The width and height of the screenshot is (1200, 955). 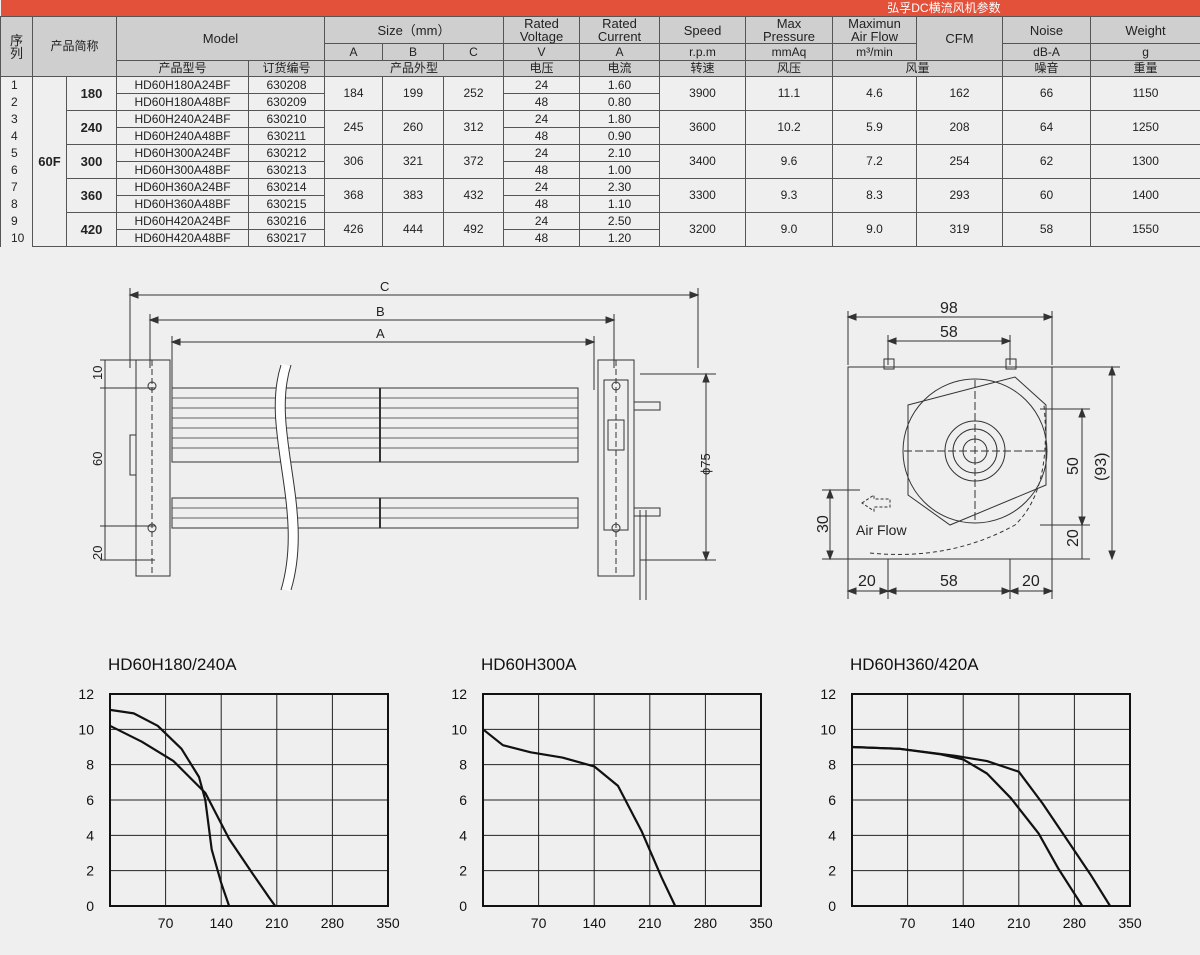 What do you see at coordinates (220, 38) in the screenshot?
I see `model-header: Model` at bounding box center [220, 38].